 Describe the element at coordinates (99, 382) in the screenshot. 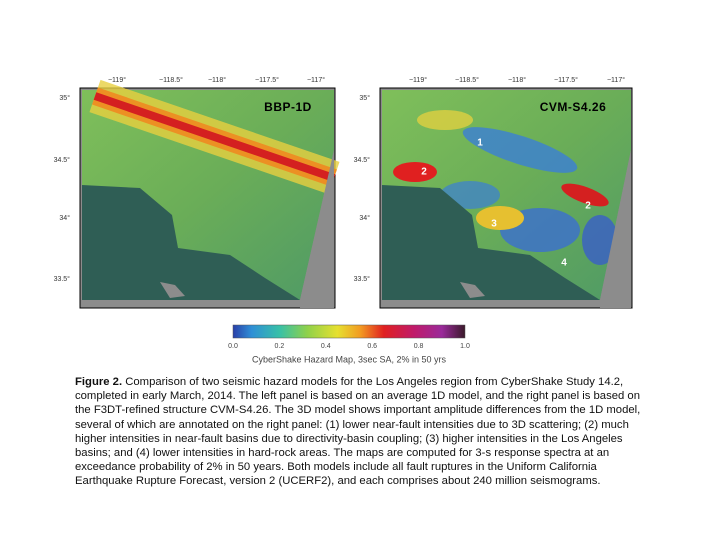

I see `caption-label: Figure 2.` at that location.